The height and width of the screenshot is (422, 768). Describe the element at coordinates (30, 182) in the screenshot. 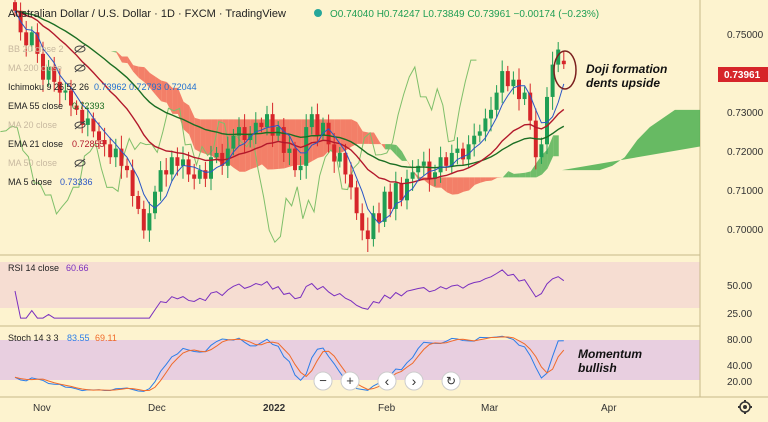

I see `indicator-label: MA 5 close` at that location.